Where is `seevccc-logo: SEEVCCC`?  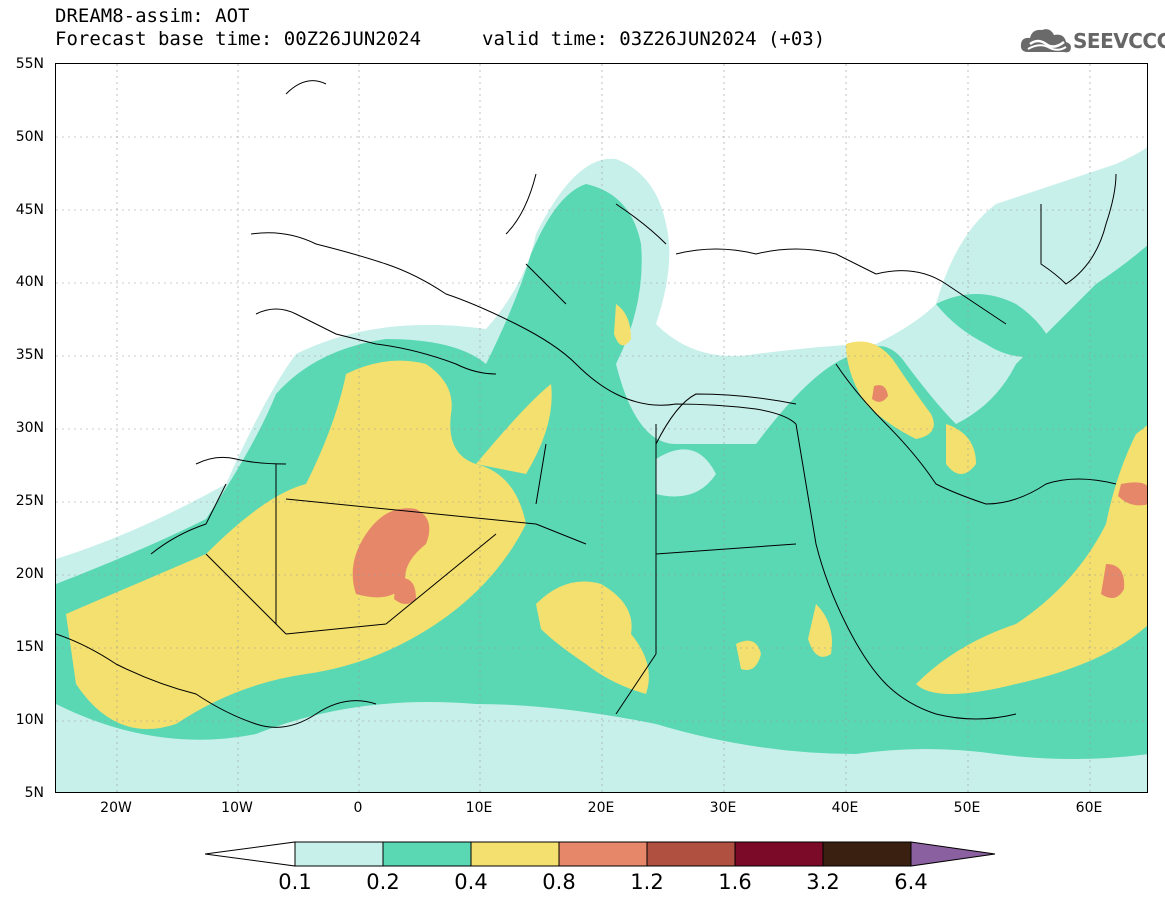 seevccc-logo: SEEVCCC is located at coordinates (1091, 41).